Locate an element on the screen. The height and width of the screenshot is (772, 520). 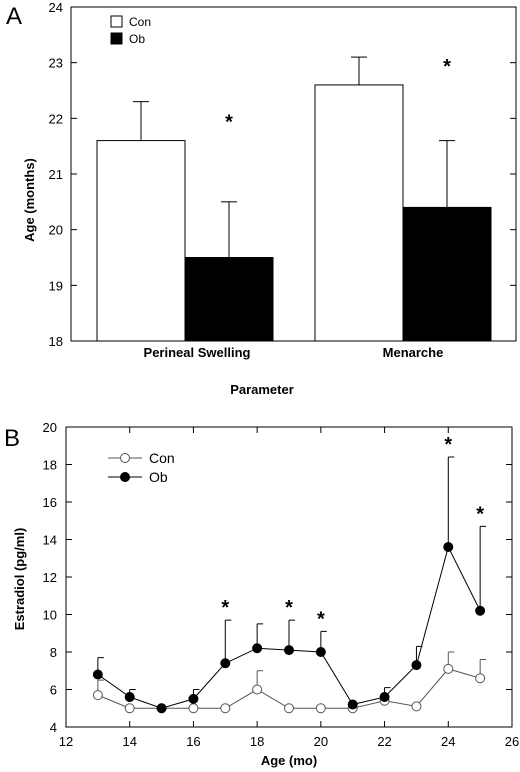
y-tick-label: 22 is located at coordinates (56, 118).